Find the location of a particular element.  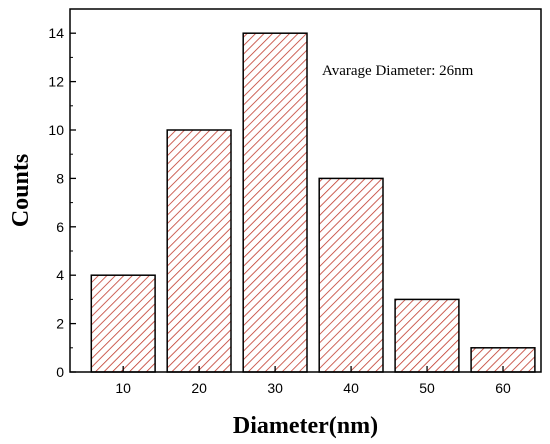

y-tick-label: 8 is located at coordinates (60, 178).